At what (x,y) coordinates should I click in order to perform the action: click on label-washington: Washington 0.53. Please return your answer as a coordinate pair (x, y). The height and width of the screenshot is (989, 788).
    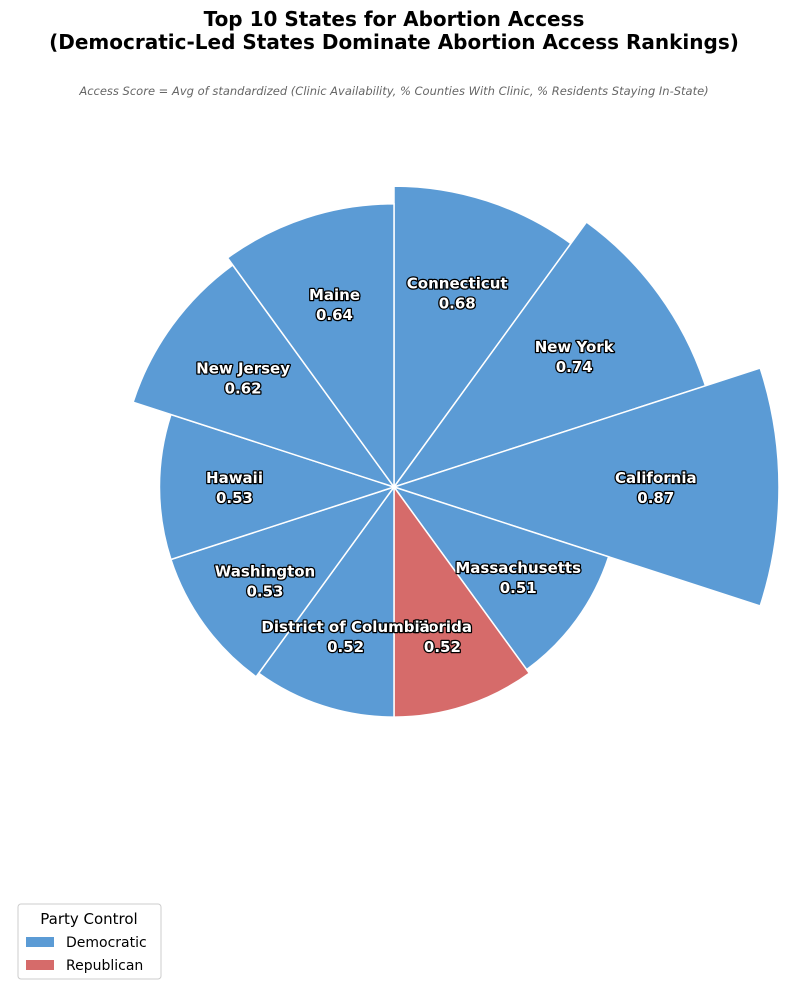
    Looking at the image, I should click on (265, 582).